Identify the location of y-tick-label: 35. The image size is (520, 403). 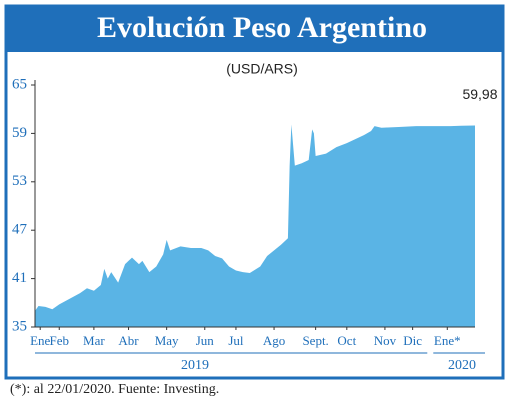
(19, 326).